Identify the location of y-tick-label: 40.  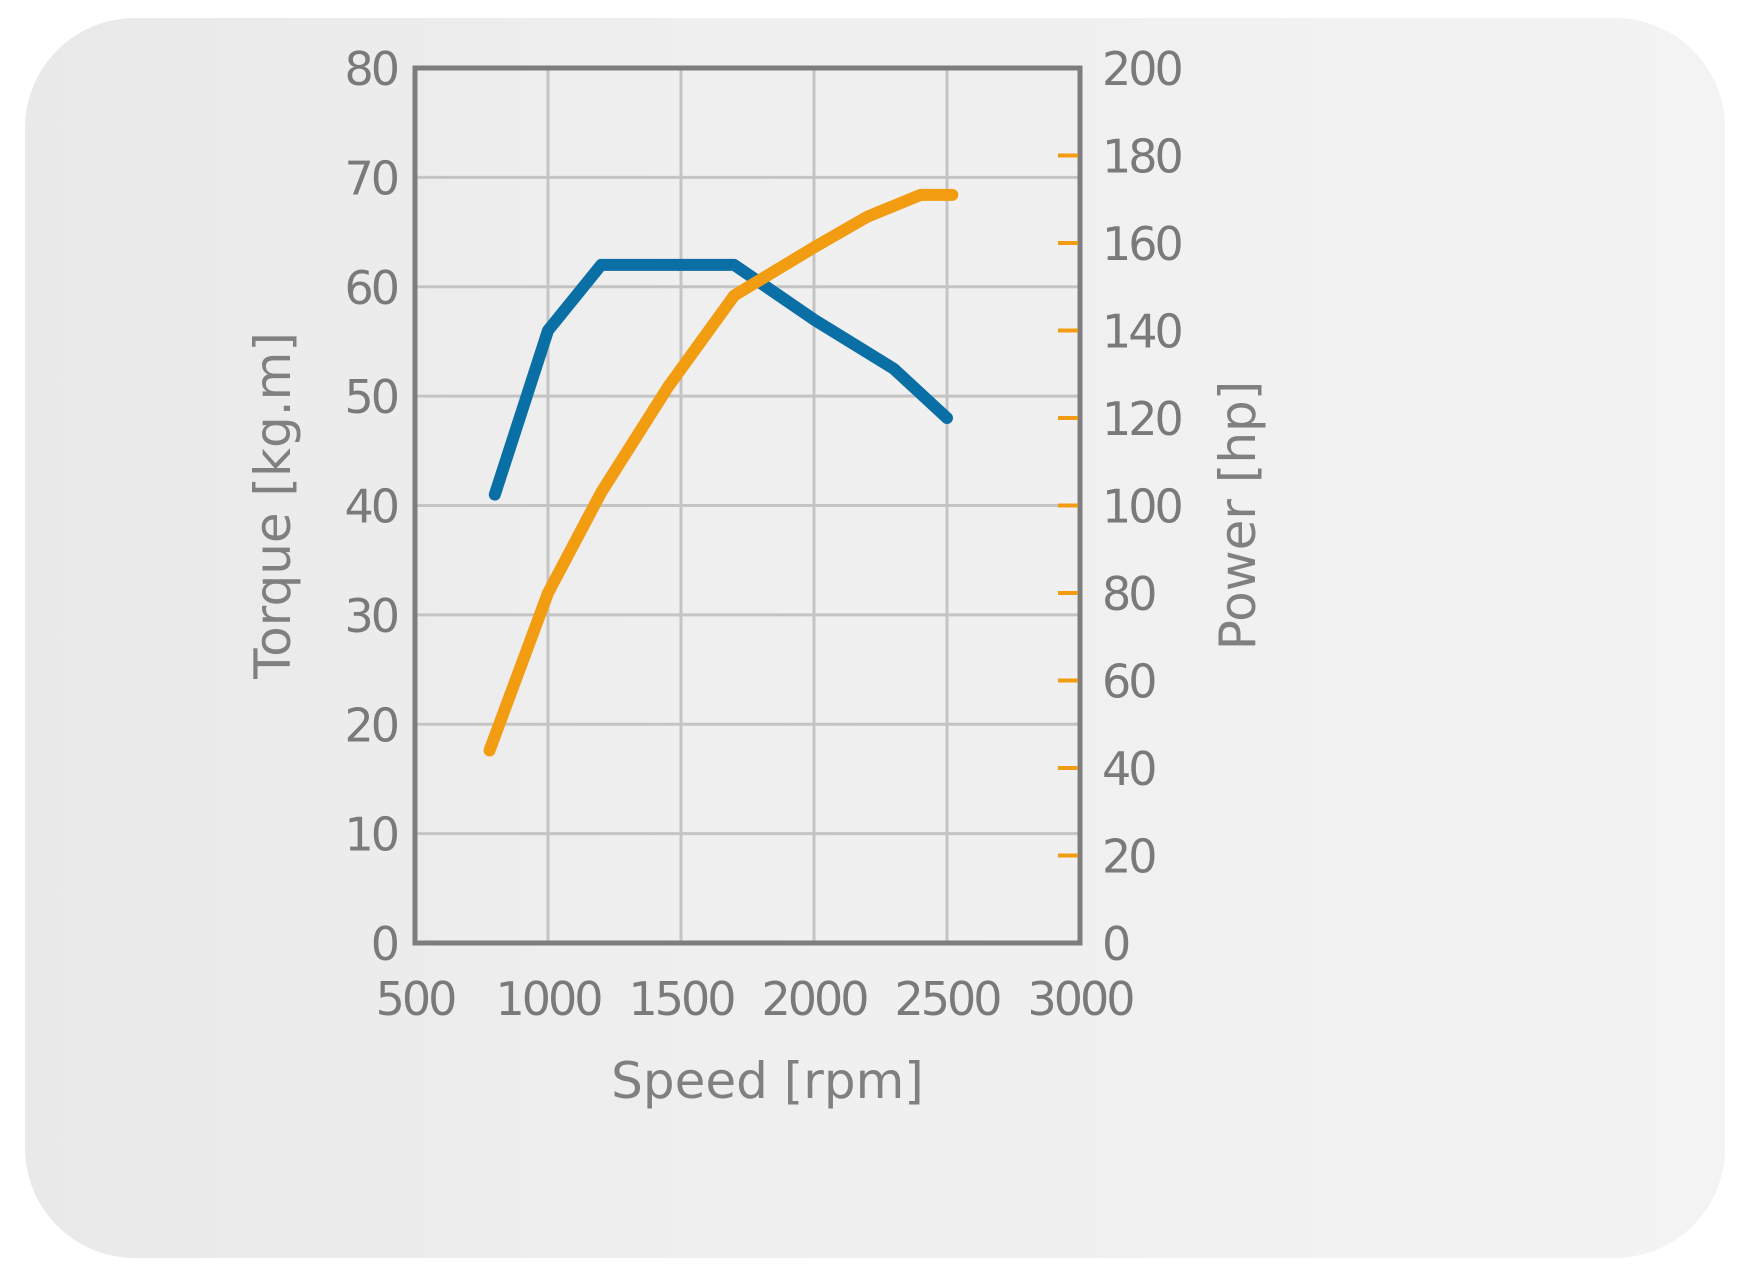
(370, 507).